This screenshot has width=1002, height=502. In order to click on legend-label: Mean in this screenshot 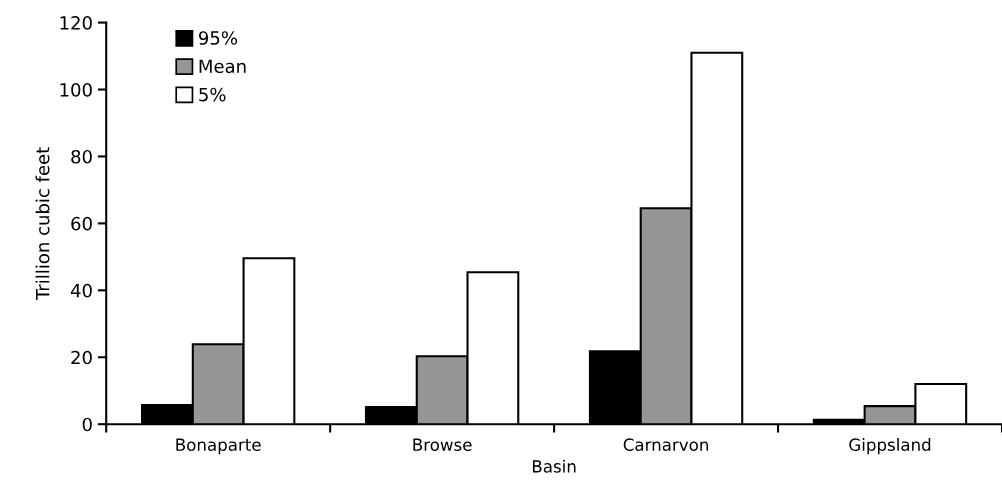, I will do `click(222, 66)`.